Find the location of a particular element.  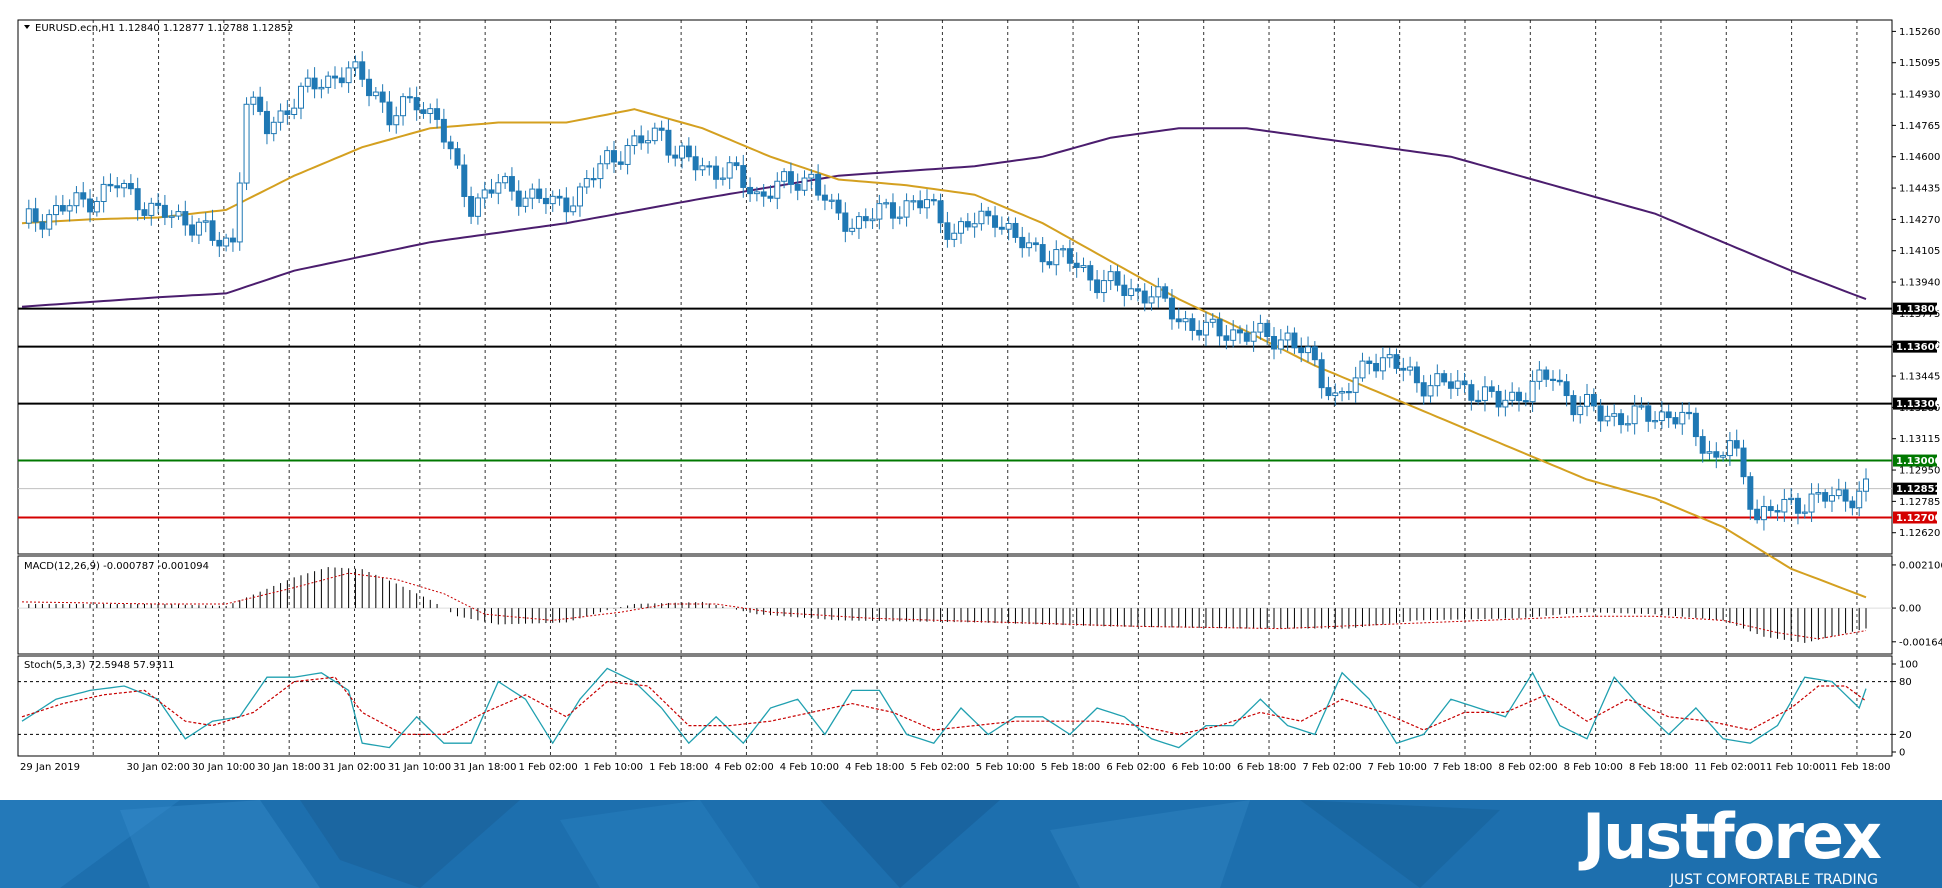

time-axis-label: 4 Feb 18:00 is located at coordinates (874, 767).